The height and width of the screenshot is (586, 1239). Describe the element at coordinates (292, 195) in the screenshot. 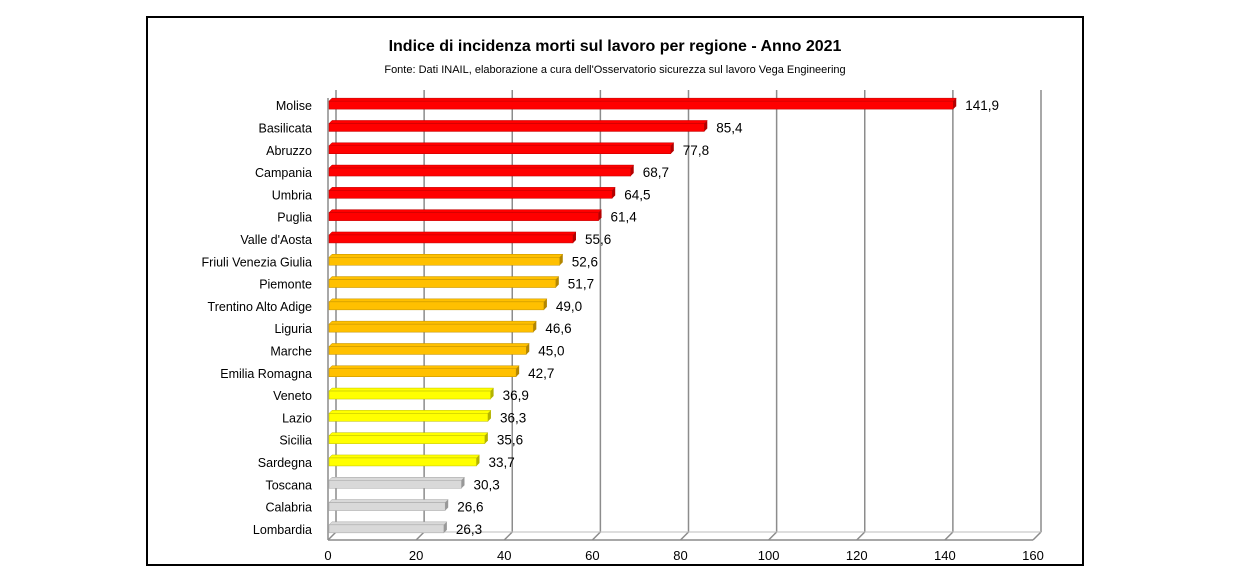

I see `category-label: Umbria` at that location.